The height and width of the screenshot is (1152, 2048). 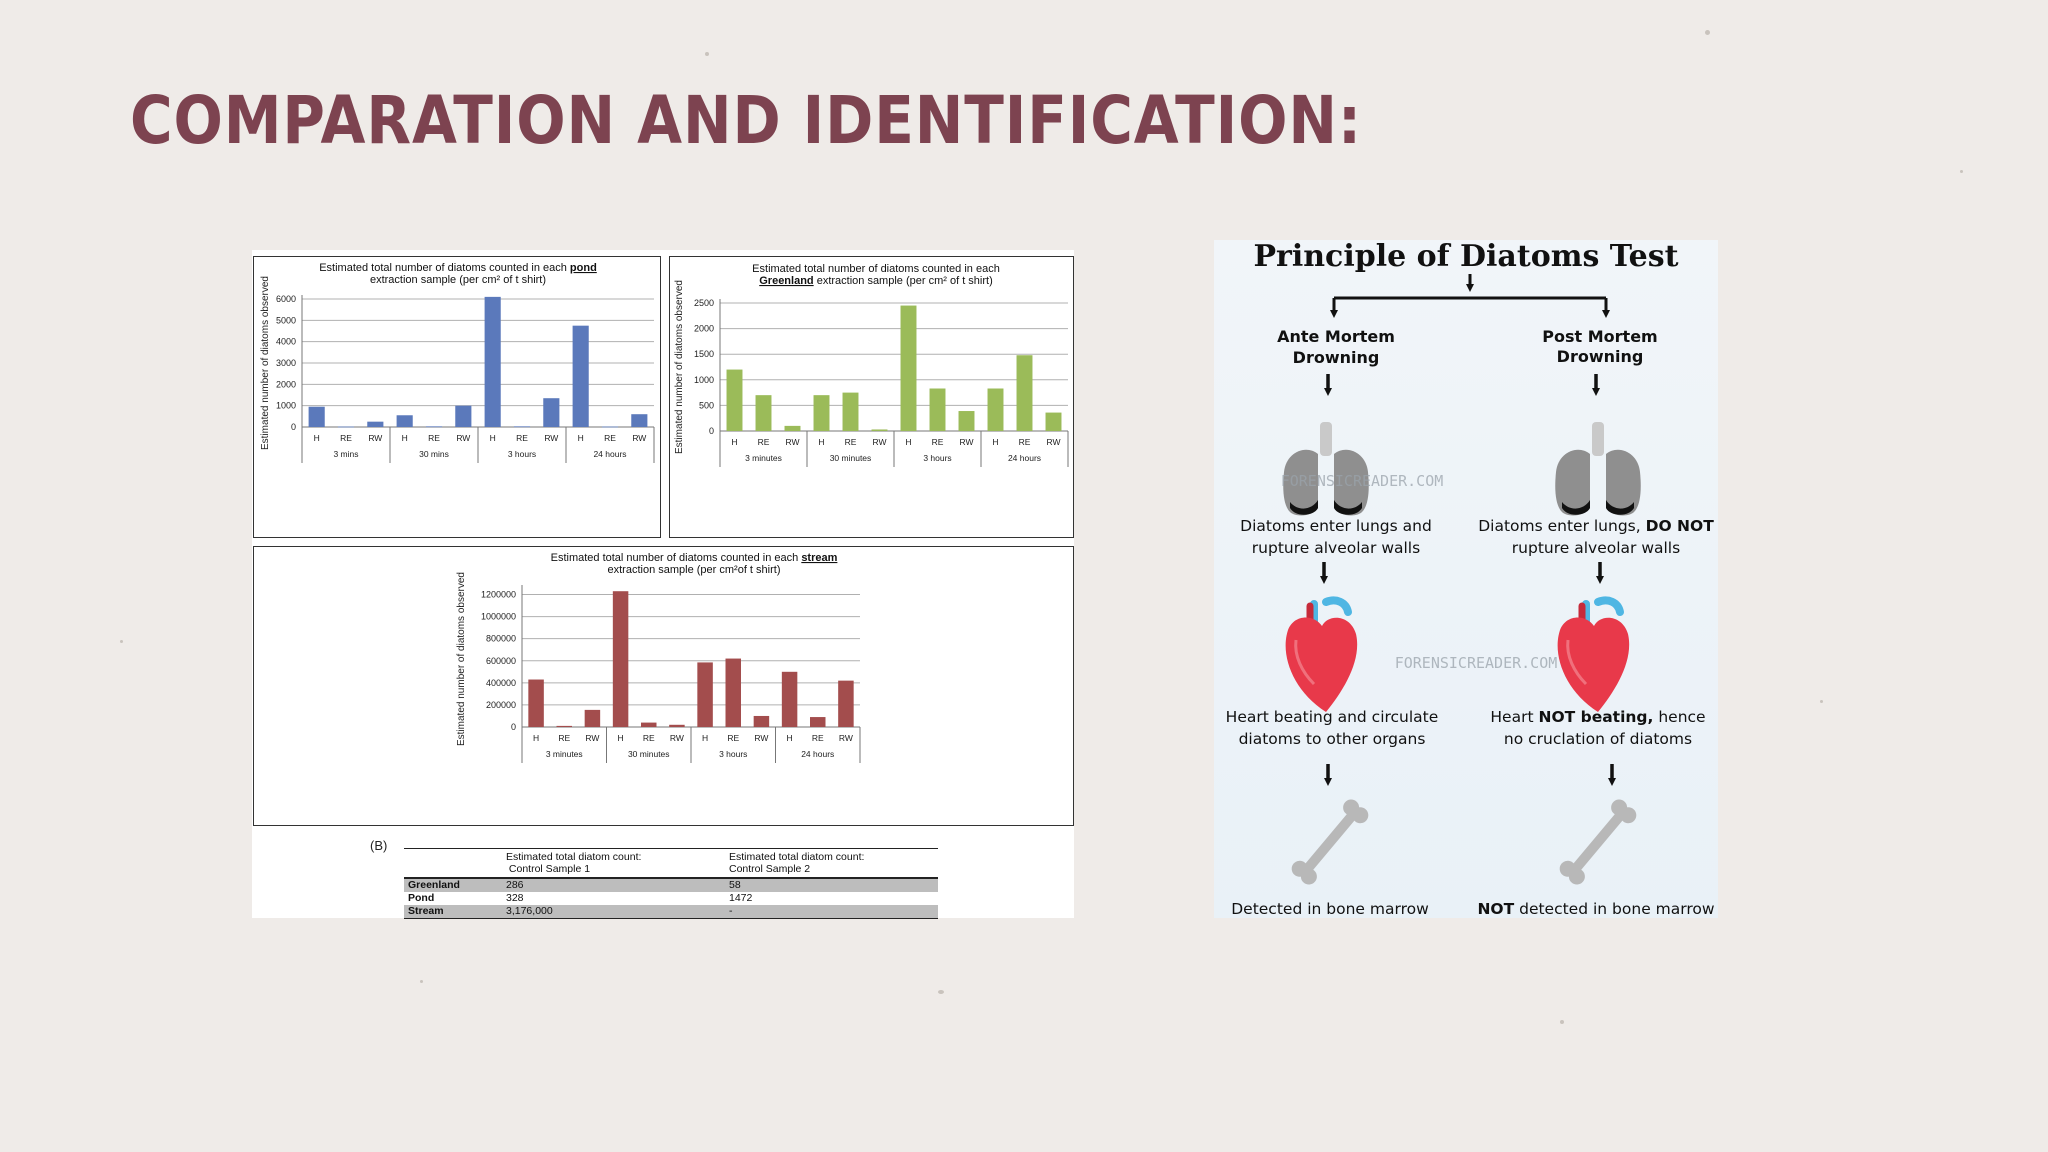 What do you see at coordinates (1597, 717) in the screenshot?
I see `right-heart-caption-1: Heart NOT beating, hence` at bounding box center [1597, 717].